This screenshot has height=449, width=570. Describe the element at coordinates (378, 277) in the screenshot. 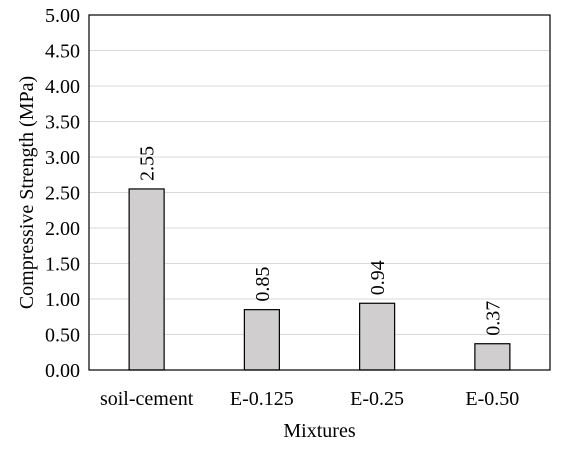

I see `data-label: 0.94` at that location.